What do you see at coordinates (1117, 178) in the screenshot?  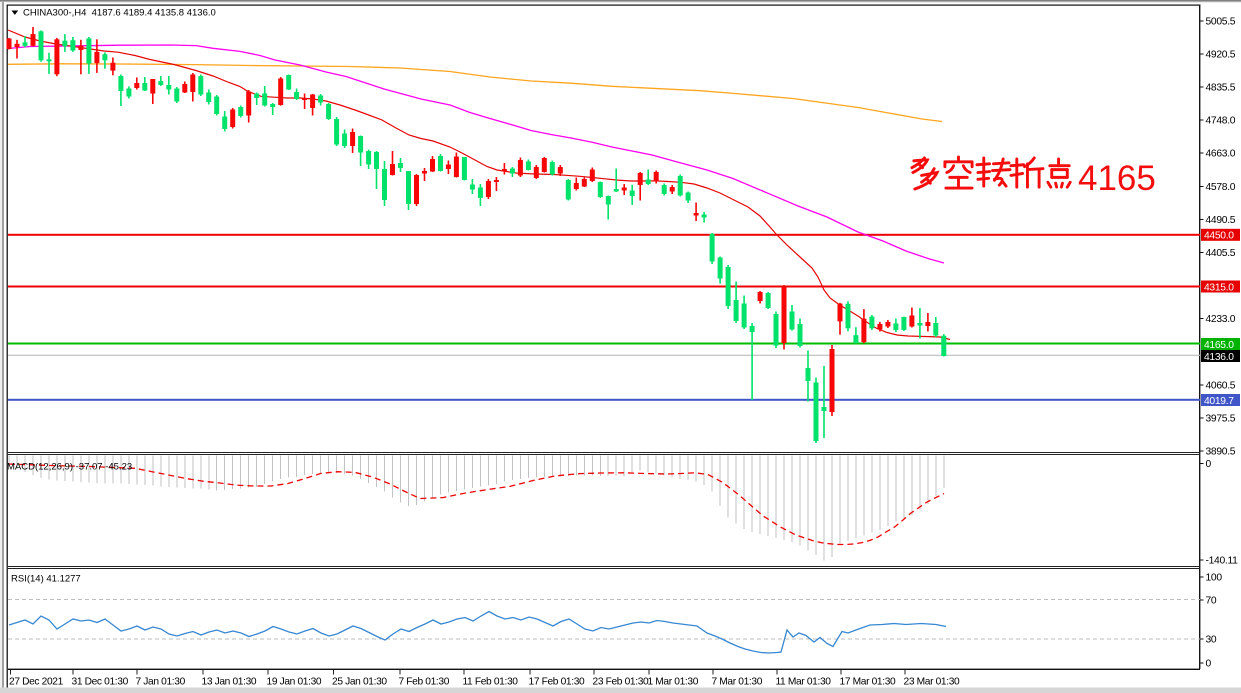 I see `svg-text: 4165` at bounding box center [1117, 178].